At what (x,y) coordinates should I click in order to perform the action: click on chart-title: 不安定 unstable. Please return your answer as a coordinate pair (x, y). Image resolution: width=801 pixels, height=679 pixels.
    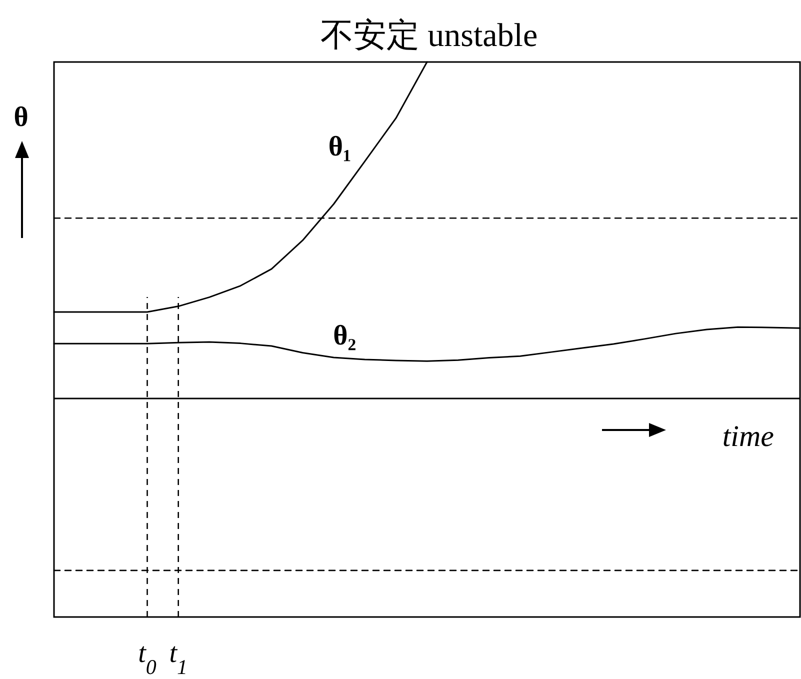
    Looking at the image, I should click on (429, 36).